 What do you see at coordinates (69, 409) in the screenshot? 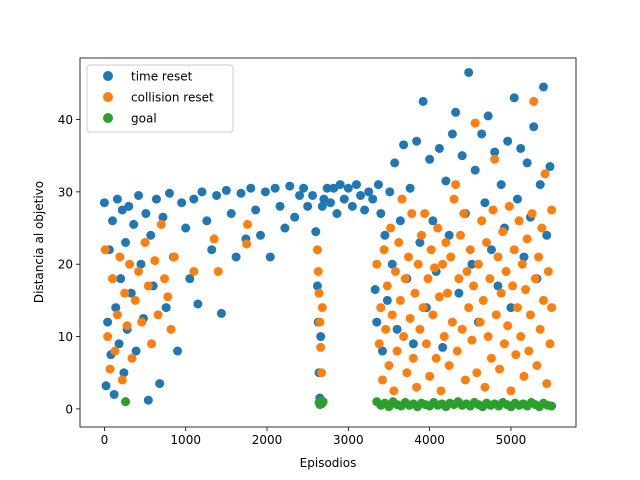
I see `y-tick-label: 0` at bounding box center [69, 409].